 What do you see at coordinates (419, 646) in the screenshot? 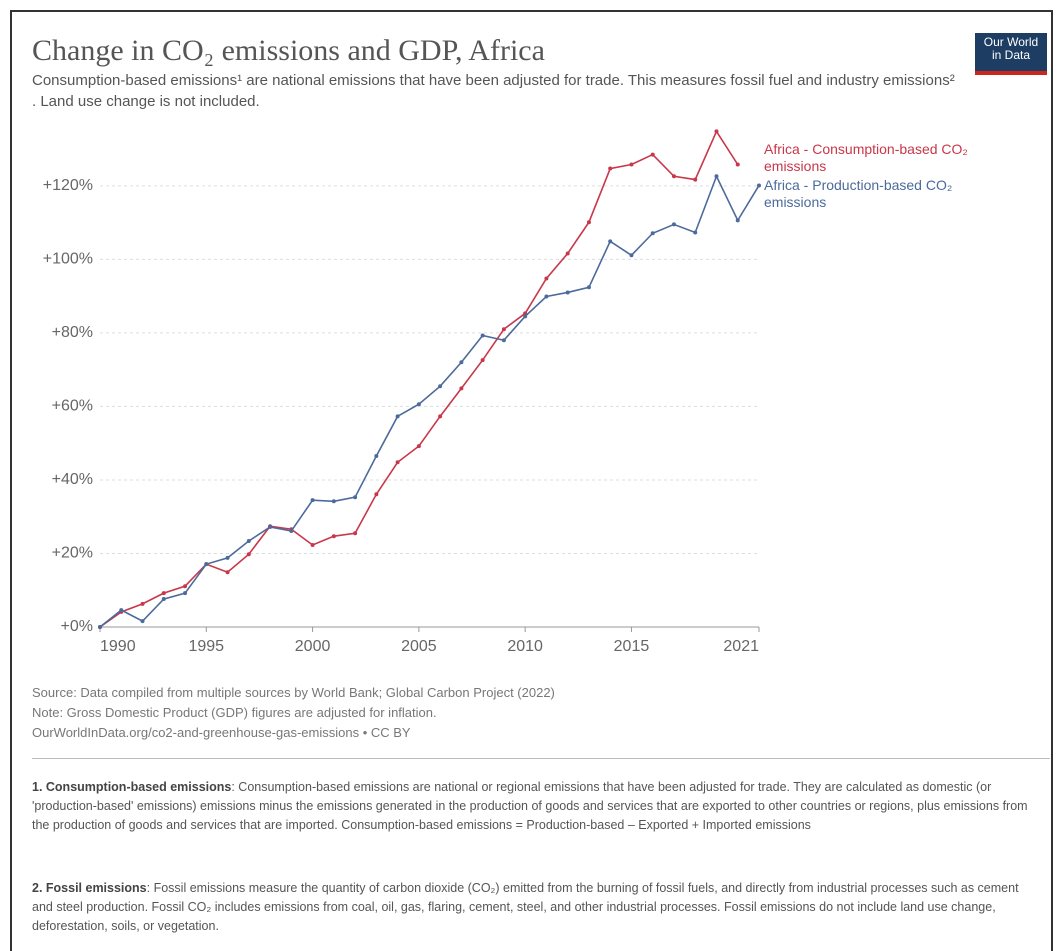
I see `x-tick-label: 2005` at bounding box center [419, 646].